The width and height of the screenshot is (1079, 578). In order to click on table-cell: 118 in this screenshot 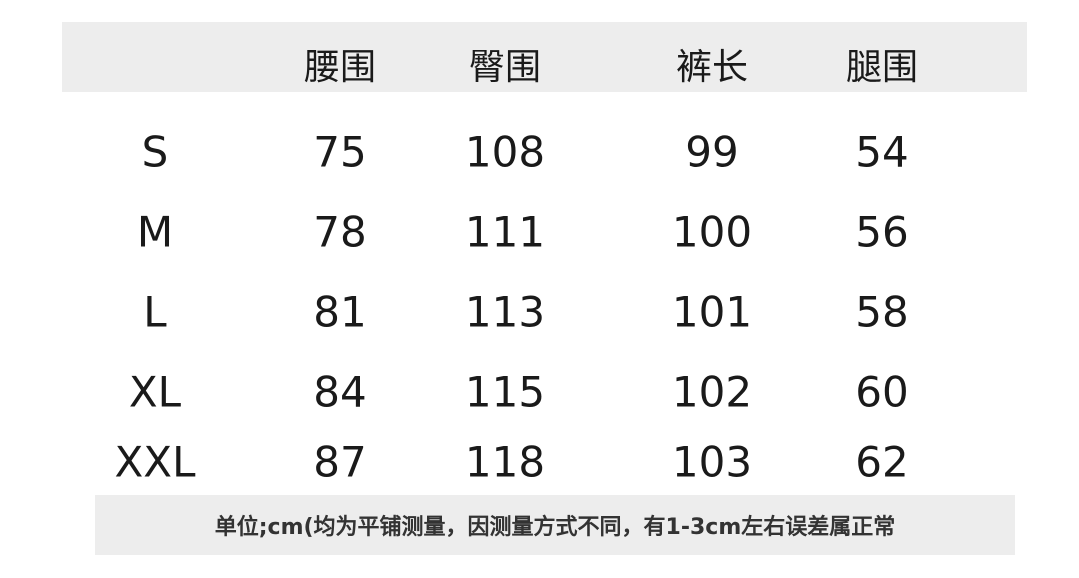, I will do `click(505, 462)`.